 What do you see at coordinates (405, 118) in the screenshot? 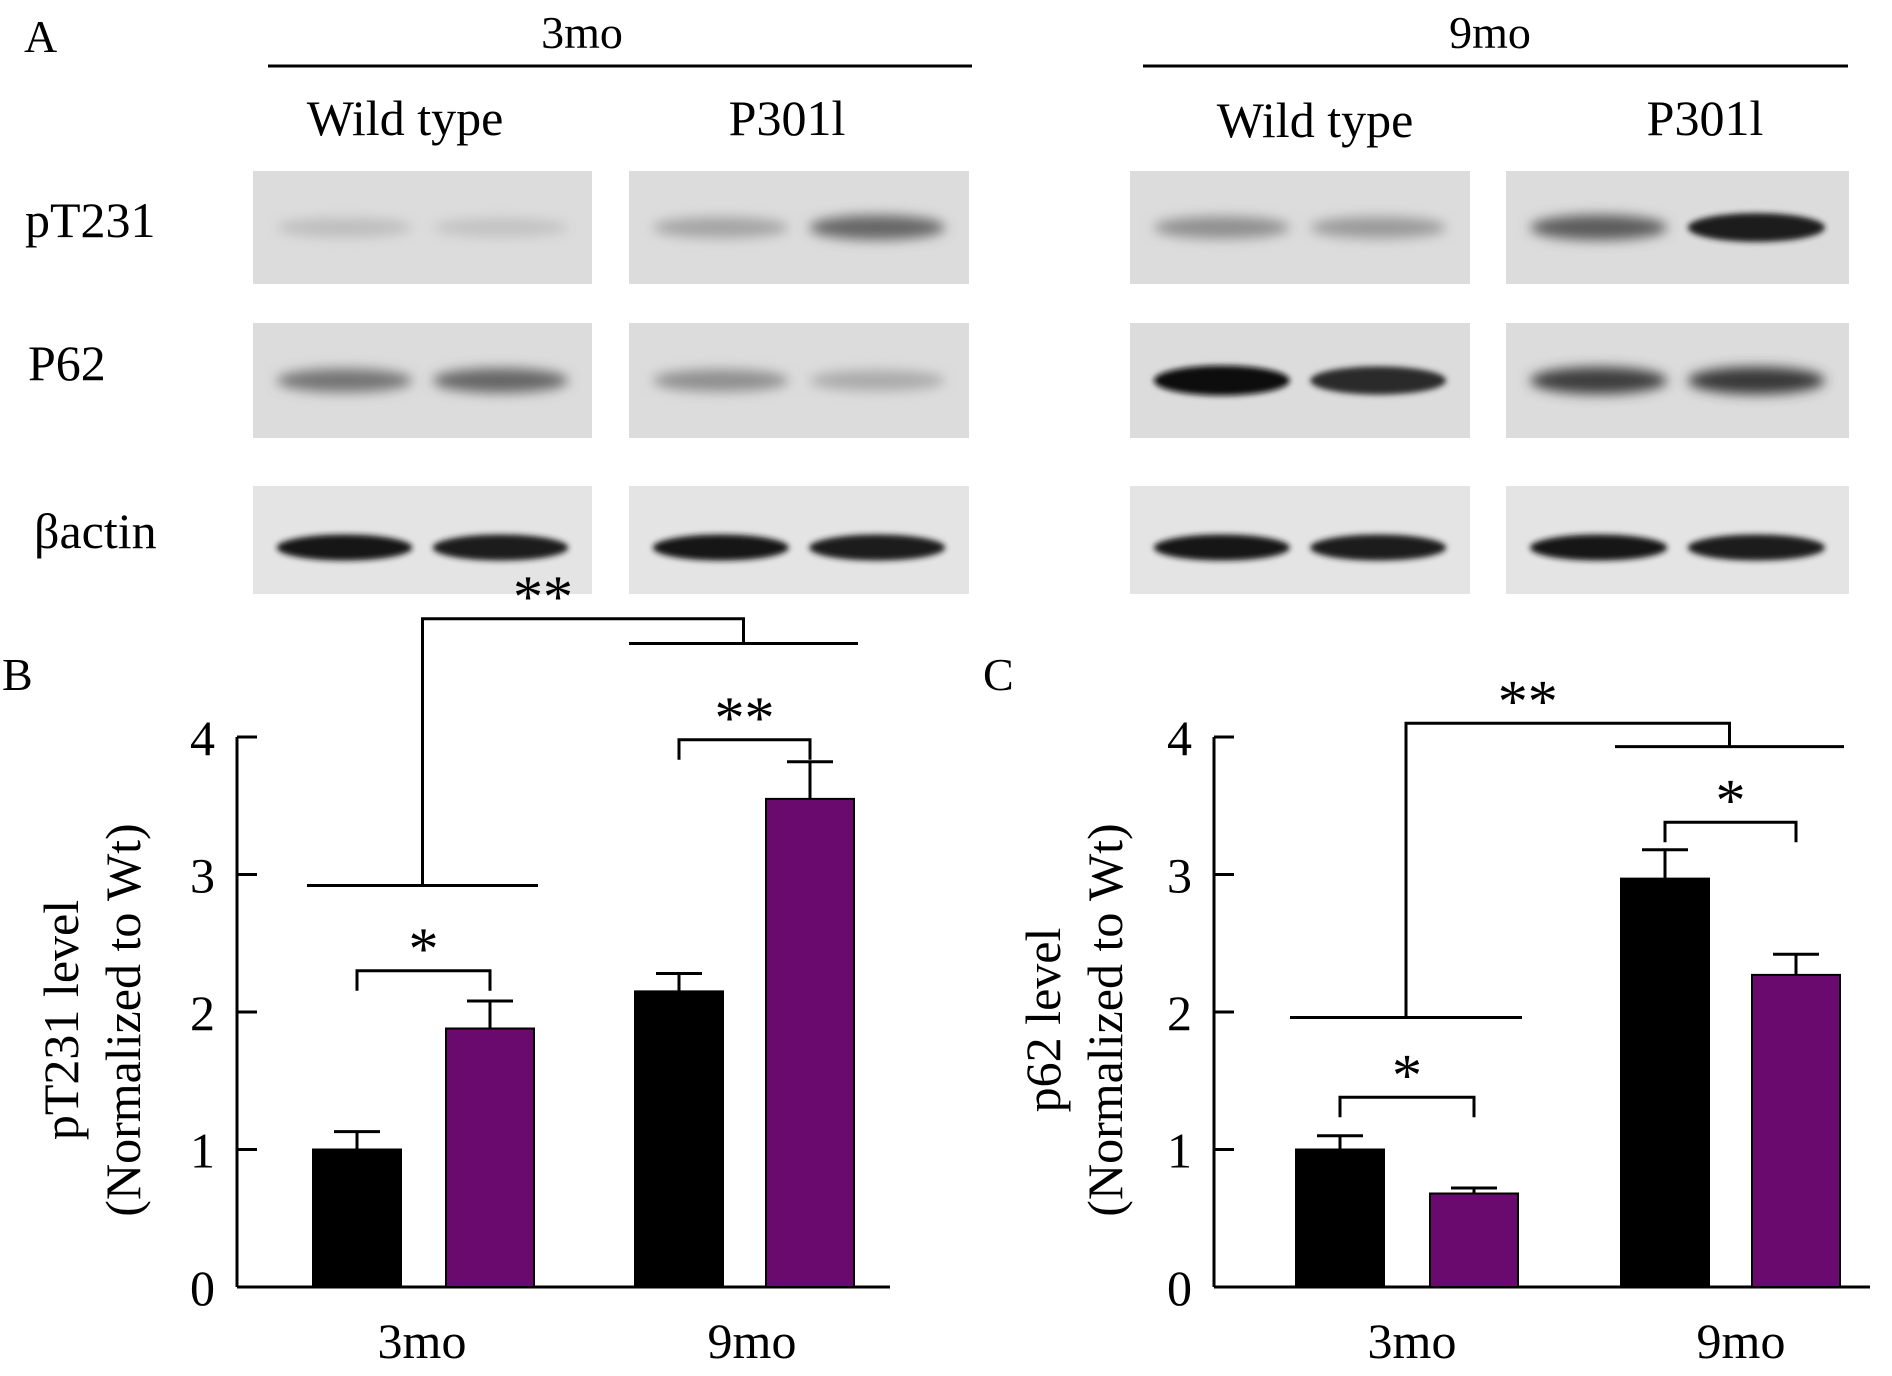
I see `blot-label-wild-type-3mo: Wild type` at bounding box center [405, 118].